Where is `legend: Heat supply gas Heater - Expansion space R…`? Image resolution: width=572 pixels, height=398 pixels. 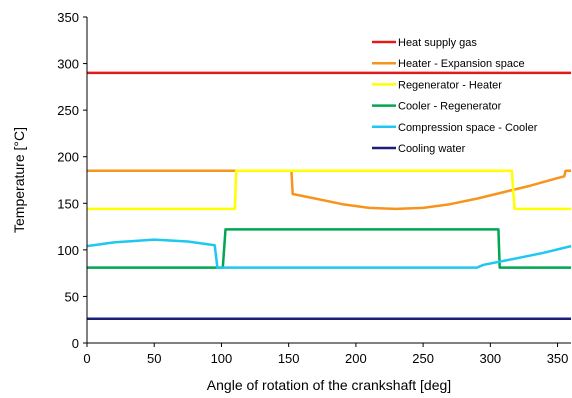
legend: Heat supply gas Heater - Expansion space R… is located at coordinates (455, 96).